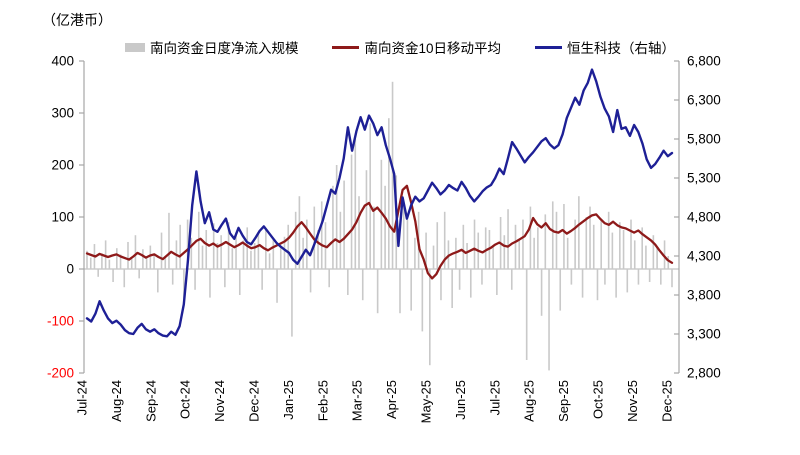  Describe the element at coordinates (426, 401) in the screenshot. I see `x-axis-month-label: May-25` at that location.